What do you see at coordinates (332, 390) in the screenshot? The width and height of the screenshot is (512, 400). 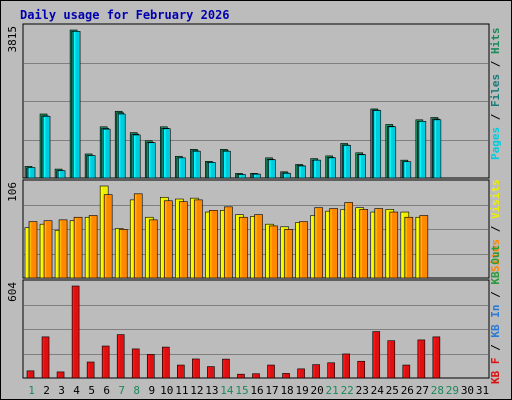 I see `x-tick-label: 21` at bounding box center [332, 390].